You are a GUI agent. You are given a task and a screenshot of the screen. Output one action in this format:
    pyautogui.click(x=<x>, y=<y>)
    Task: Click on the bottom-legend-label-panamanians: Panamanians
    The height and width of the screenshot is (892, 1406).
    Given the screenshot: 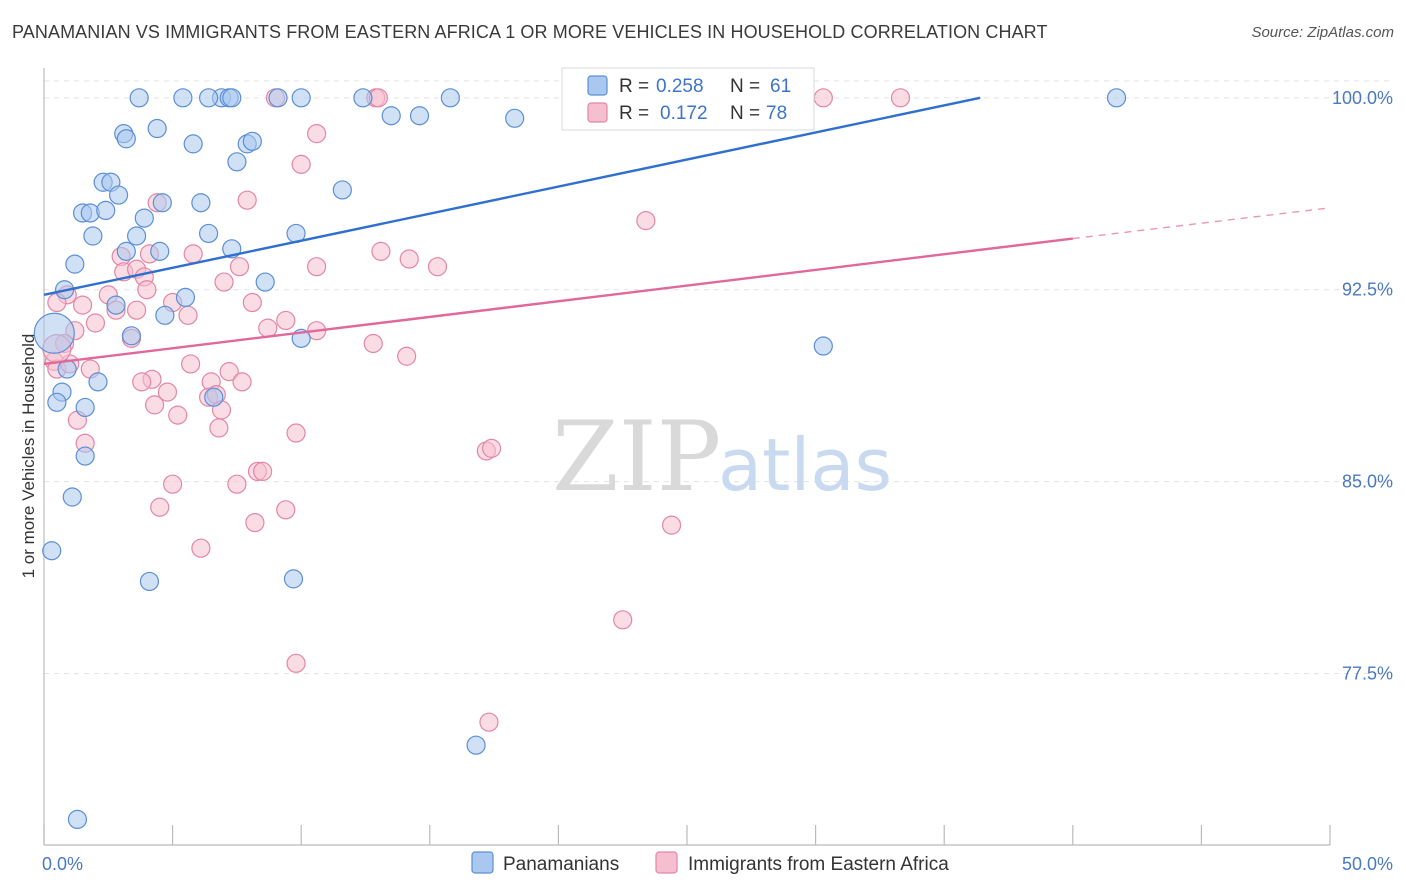 What is the action you would take?
    pyautogui.click(x=561, y=864)
    